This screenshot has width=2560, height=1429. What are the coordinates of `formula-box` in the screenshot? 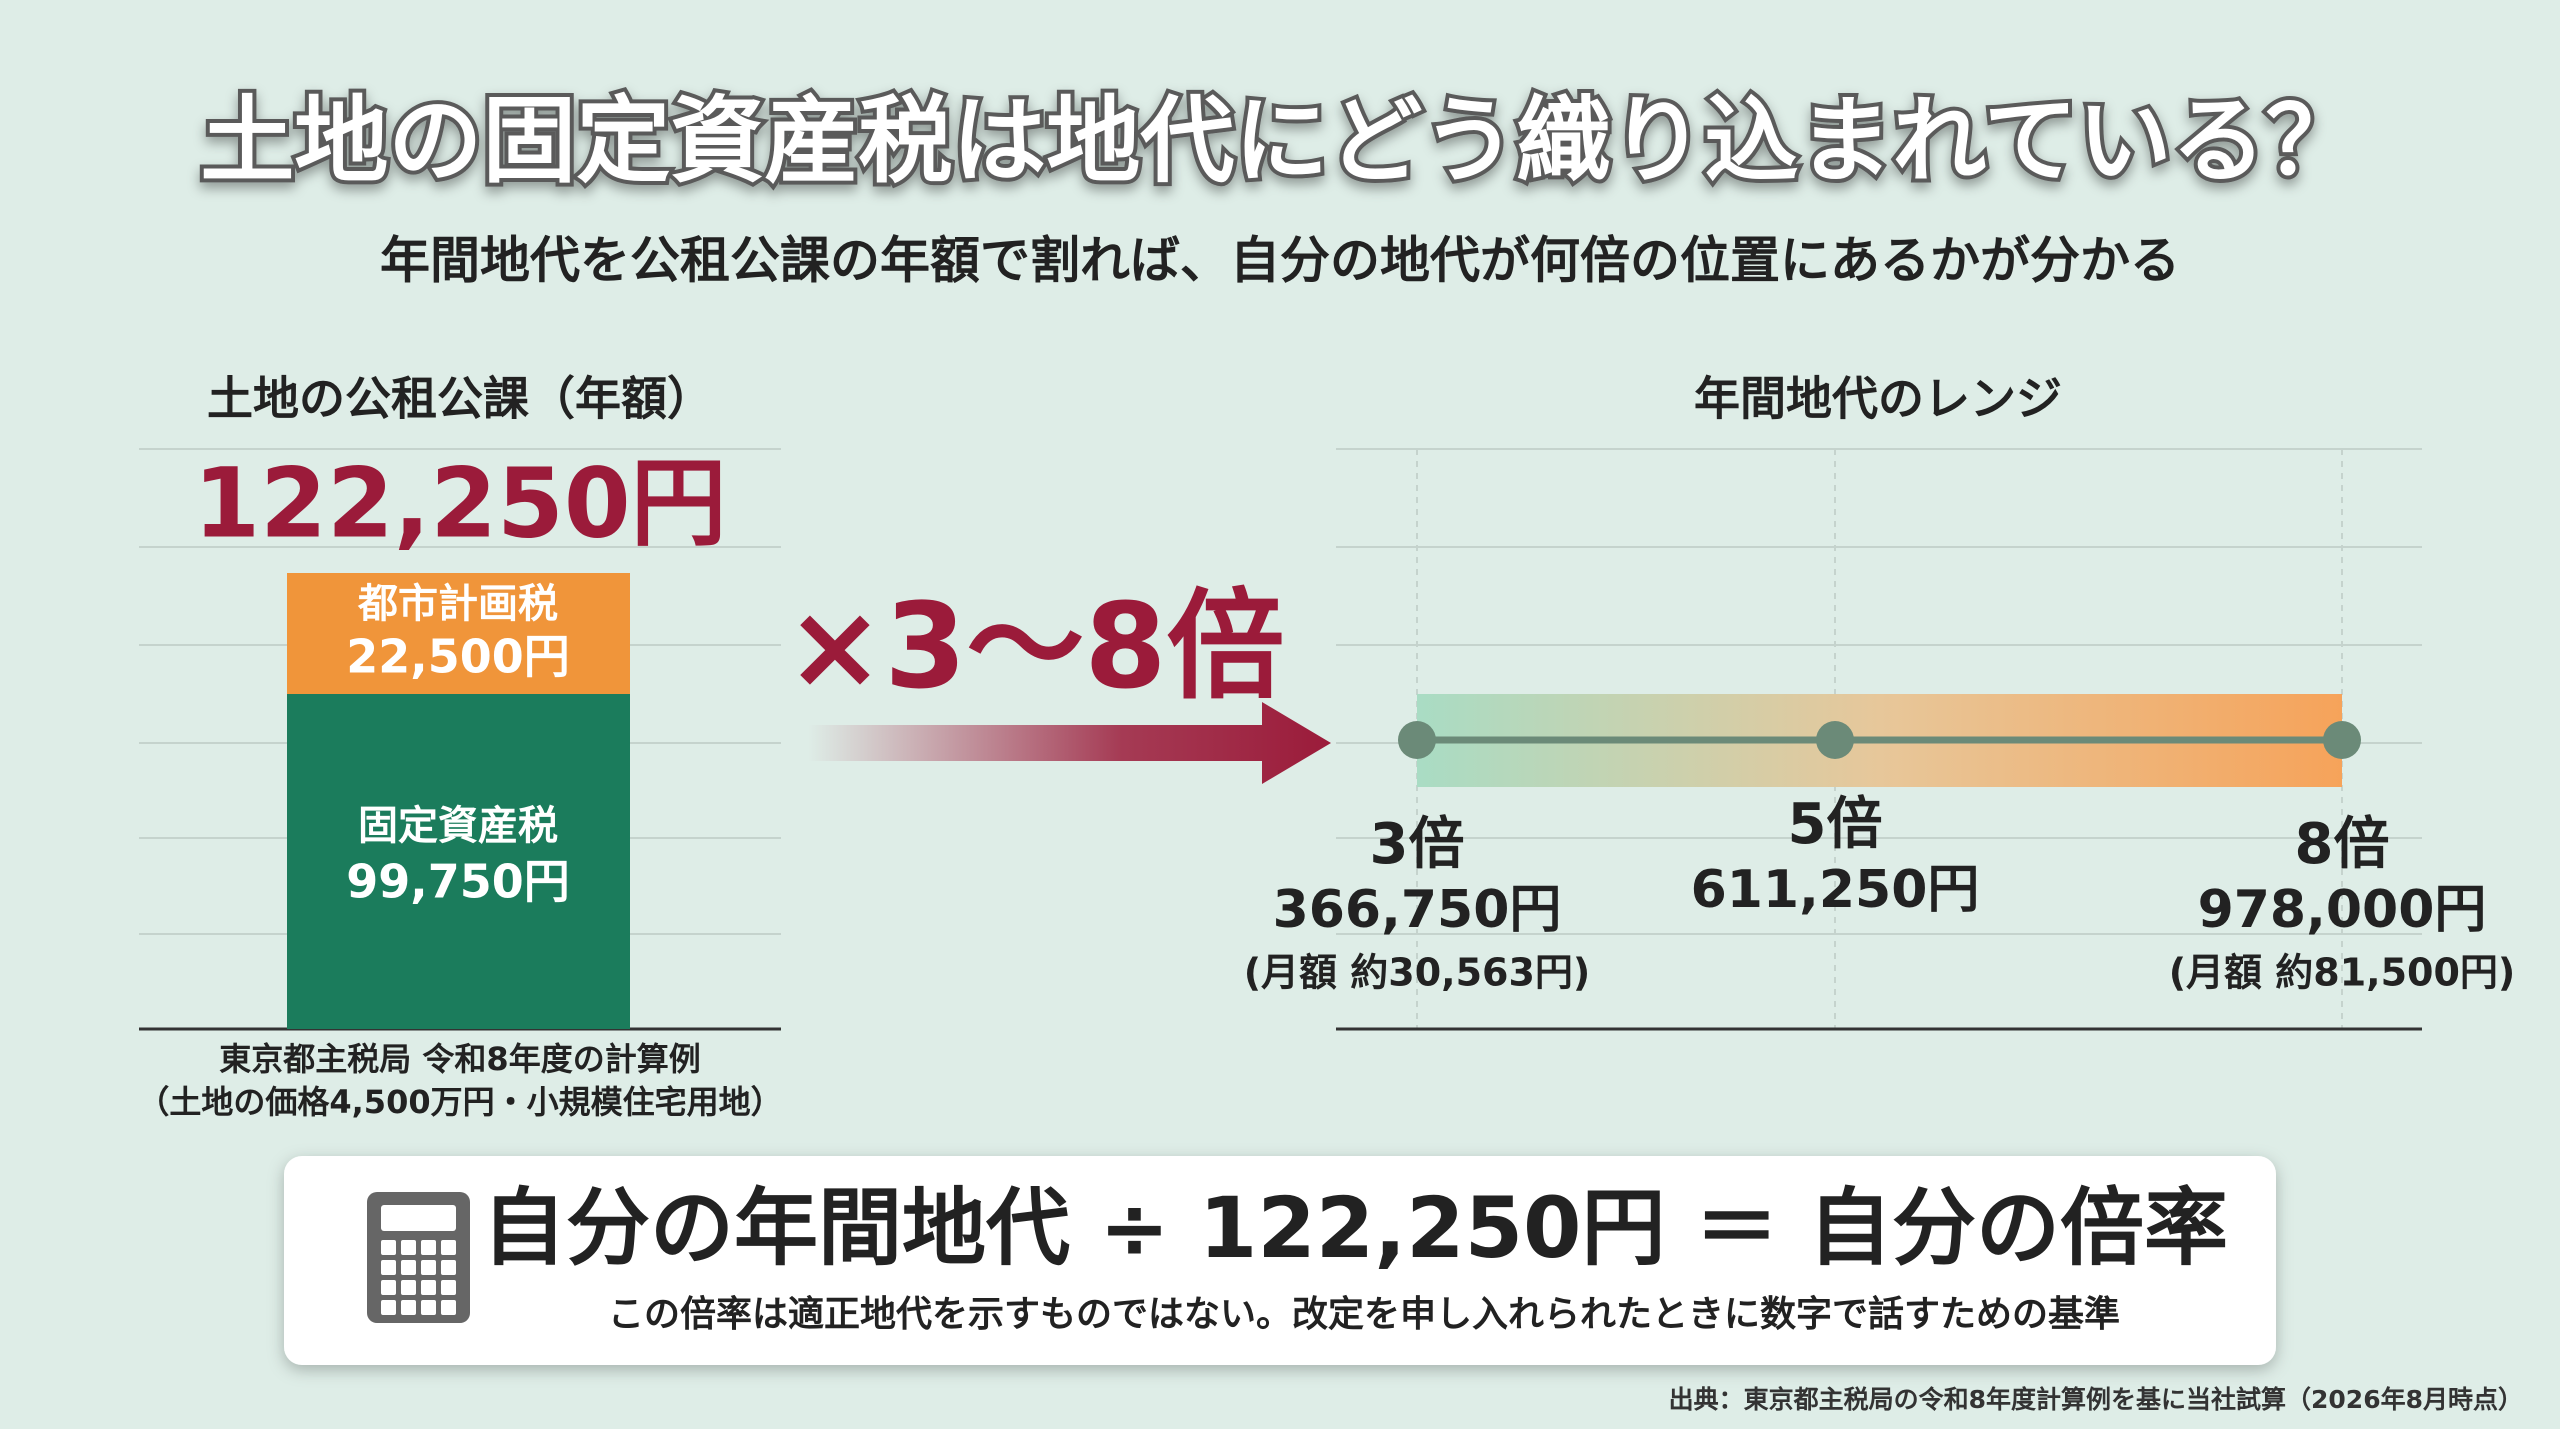 It's located at (1280, 1260).